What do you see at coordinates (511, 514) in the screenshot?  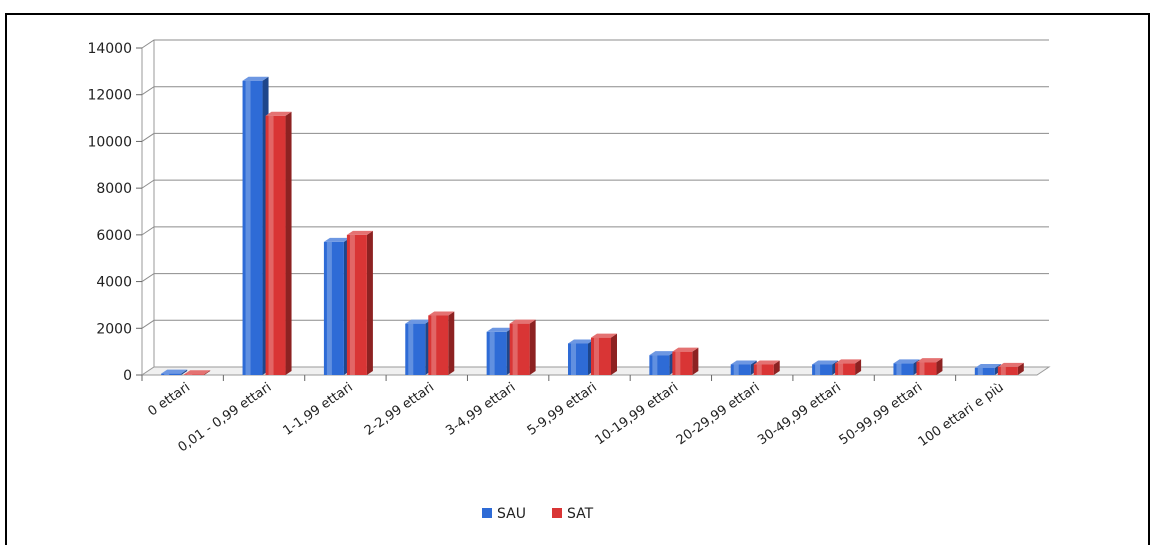 I see `legend-label: SAU` at bounding box center [511, 514].